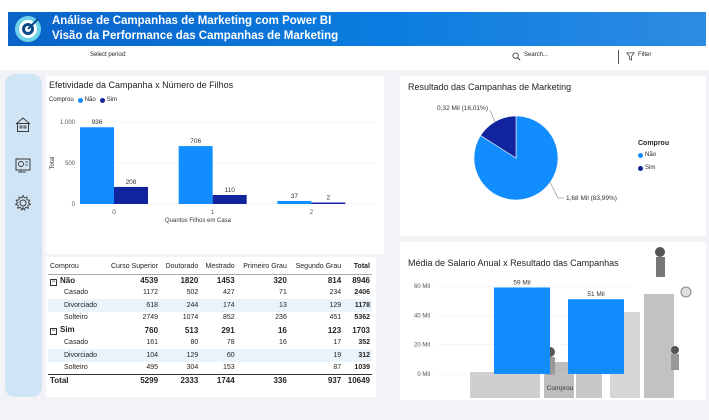  What do you see at coordinates (132, 267) in the screenshot?
I see `matrix-col-header: Curso Superior` at bounding box center [132, 267].